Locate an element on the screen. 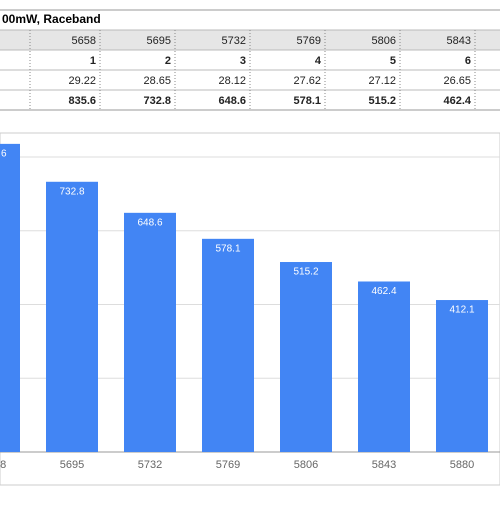 Image resolution: width=500 pixels, height=505 pixels. x-tick-label: 5695 is located at coordinates (72, 465).